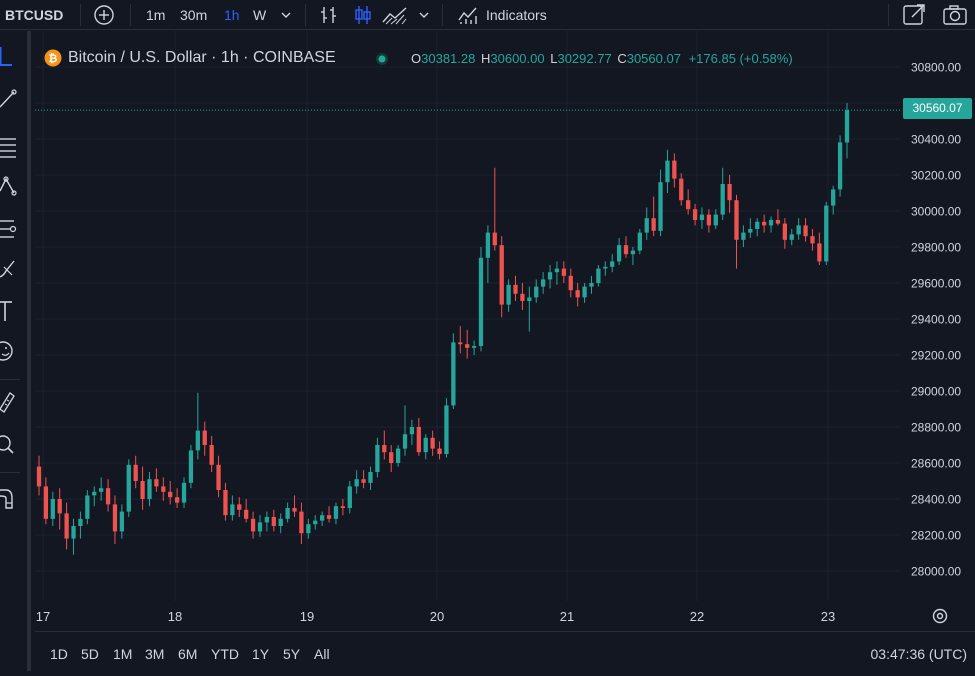 The image size is (975, 676). I want to click on low-value: 30292.77, so click(584, 58).